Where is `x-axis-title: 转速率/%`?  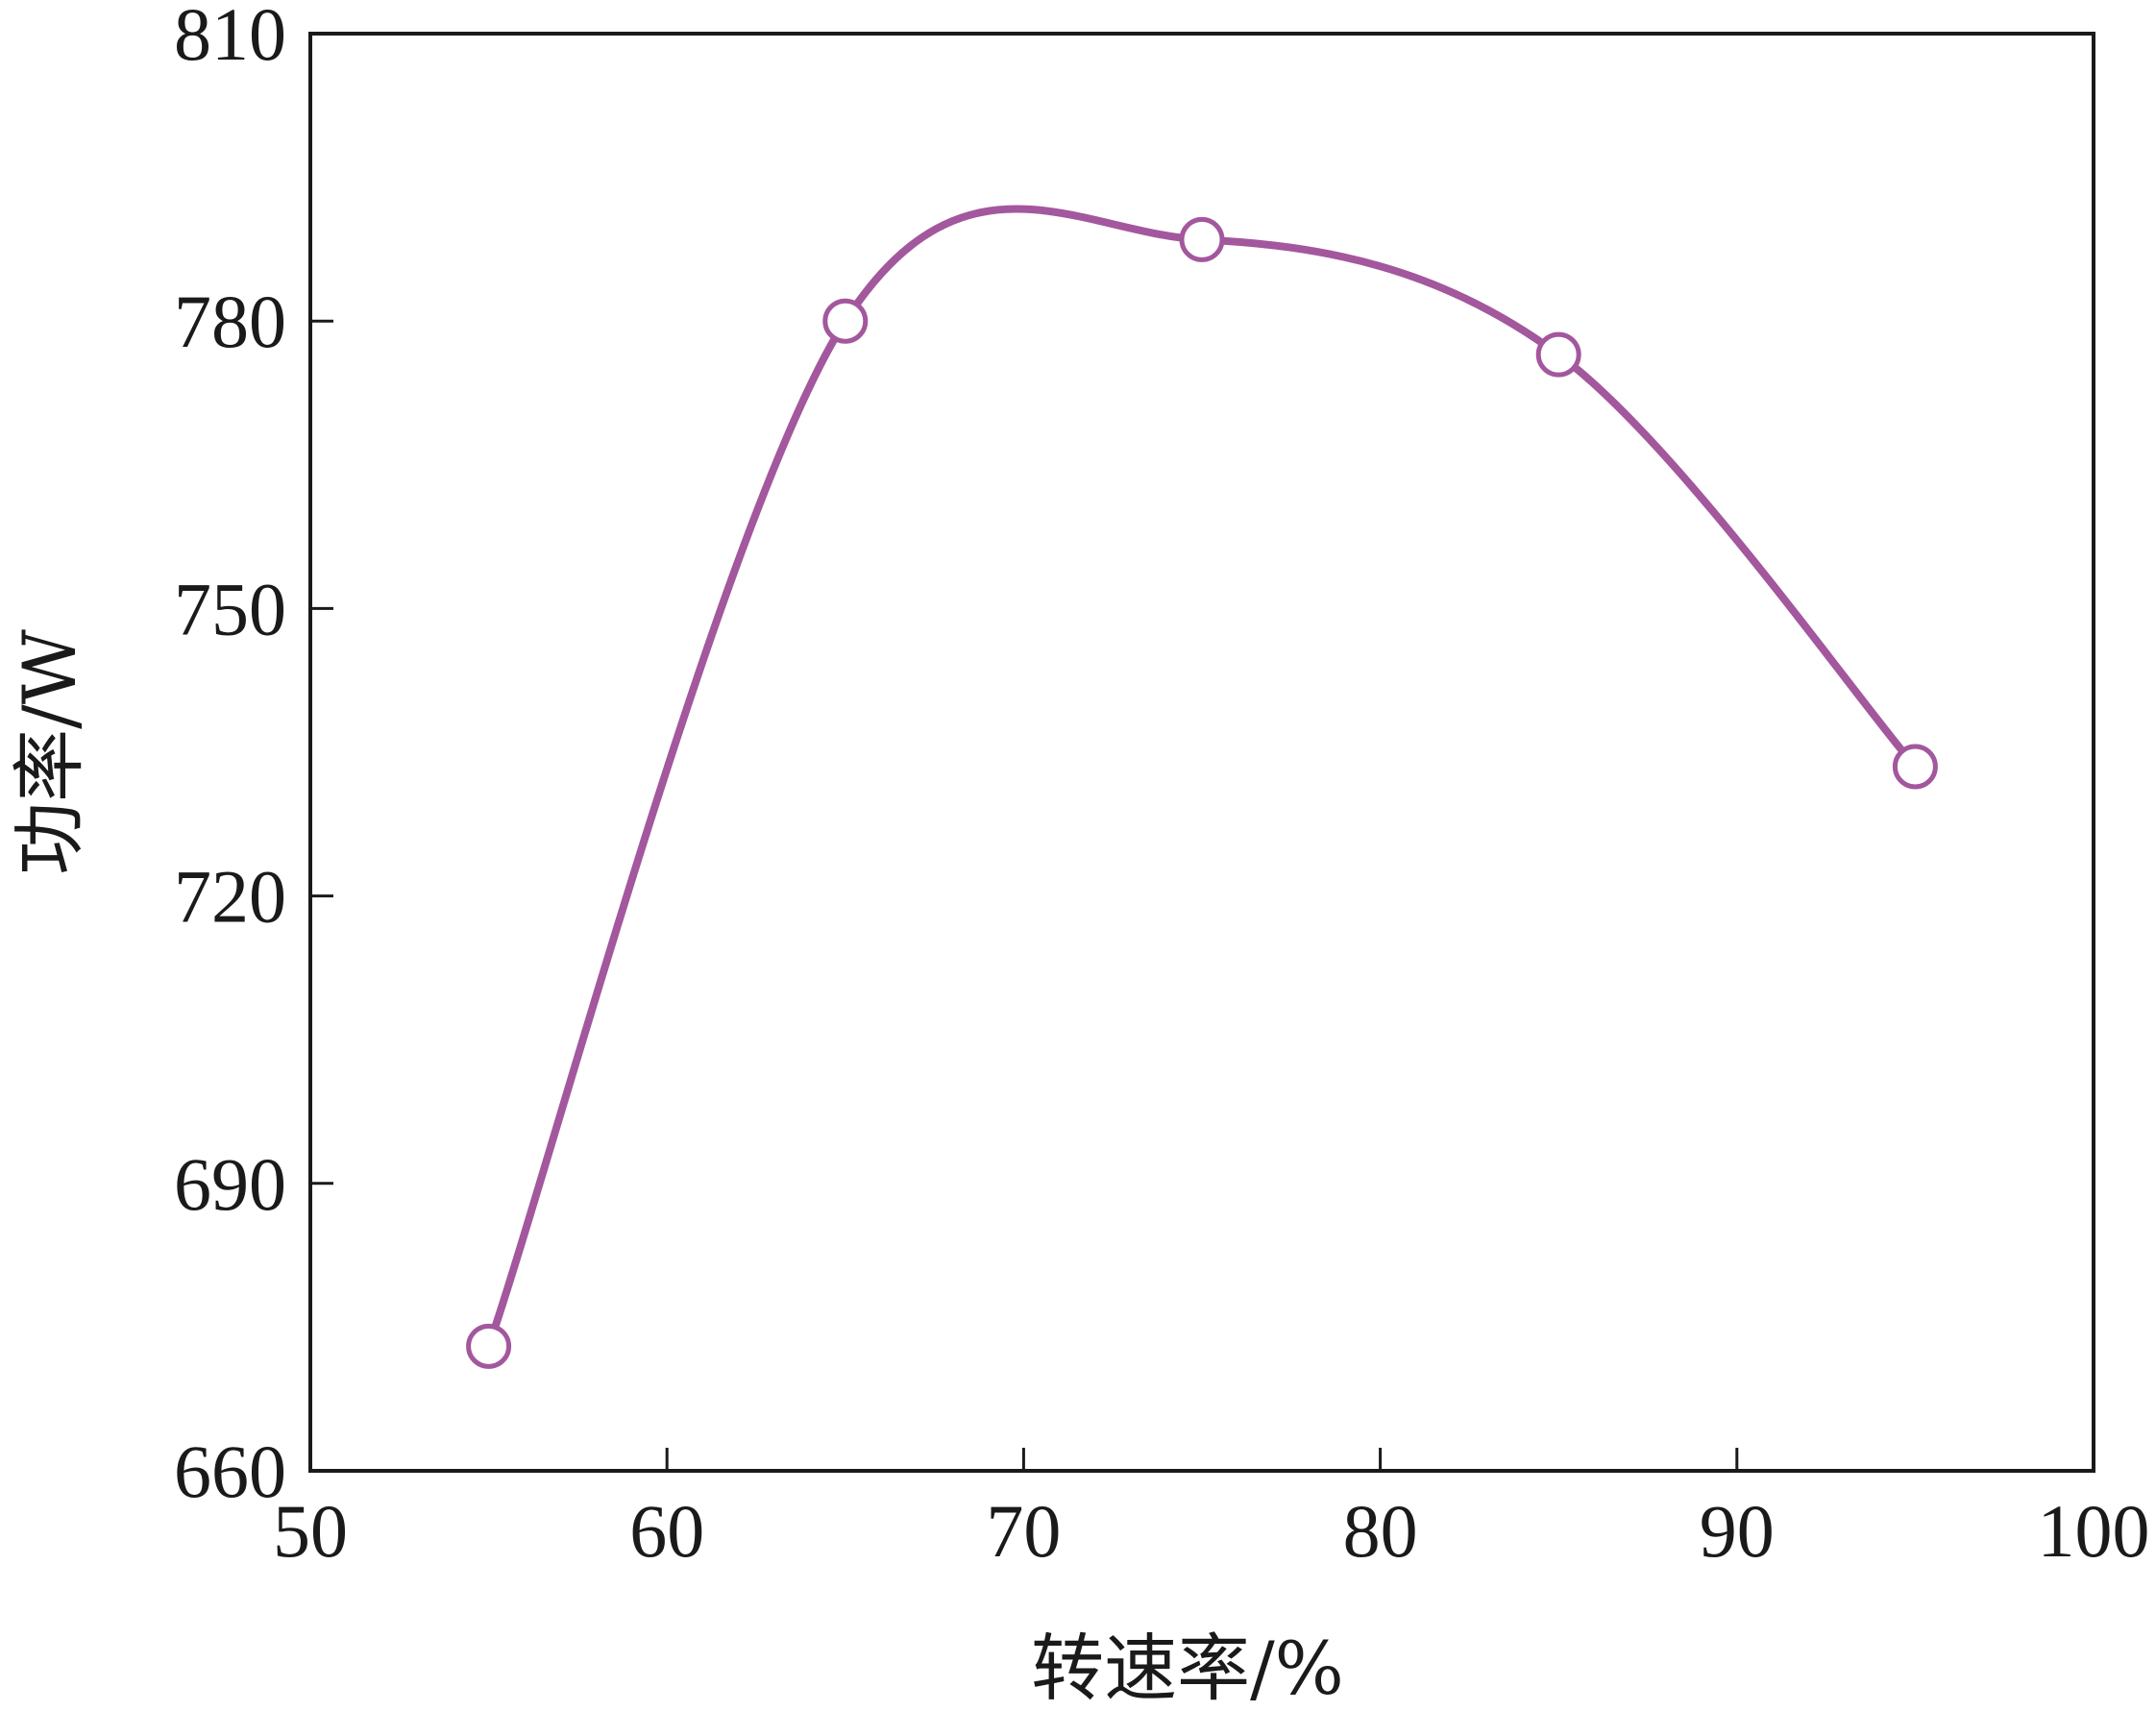
x-axis-title: 转速率/% is located at coordinates (1188, 1668).